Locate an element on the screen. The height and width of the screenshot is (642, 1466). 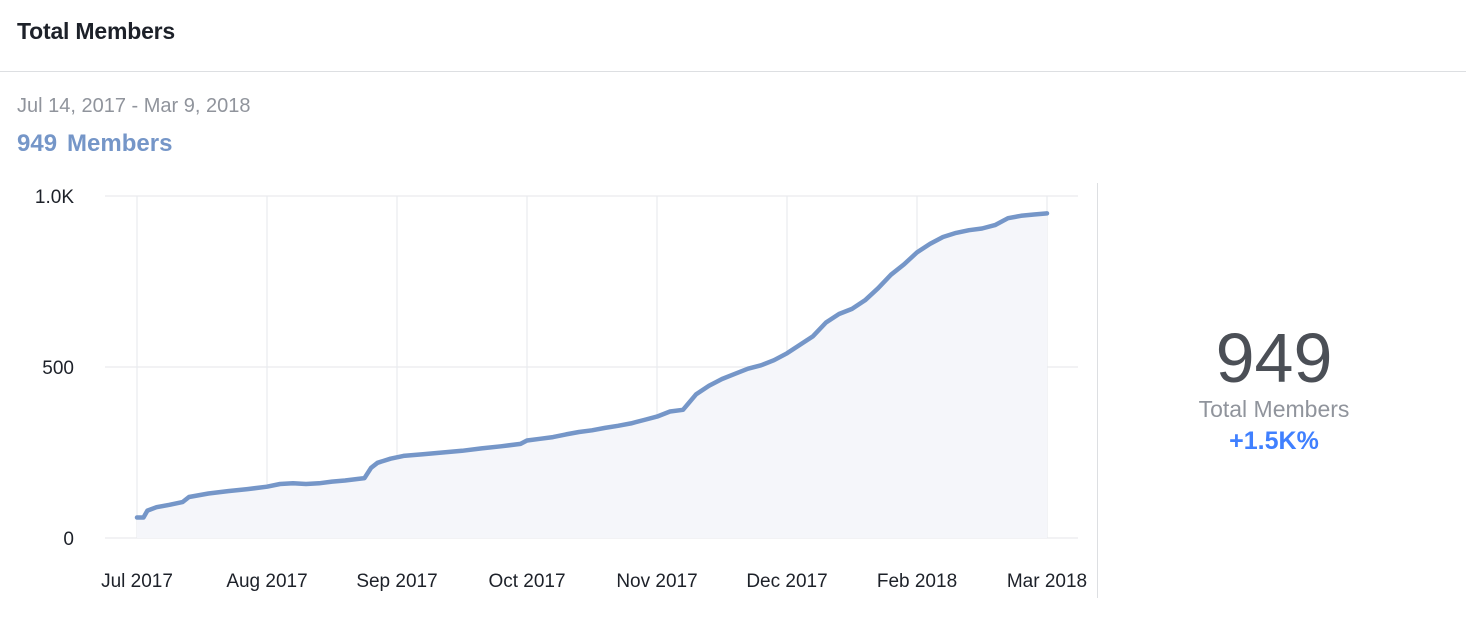
x-tick-label: Aug 2017 is located at coordinates (266, 581).